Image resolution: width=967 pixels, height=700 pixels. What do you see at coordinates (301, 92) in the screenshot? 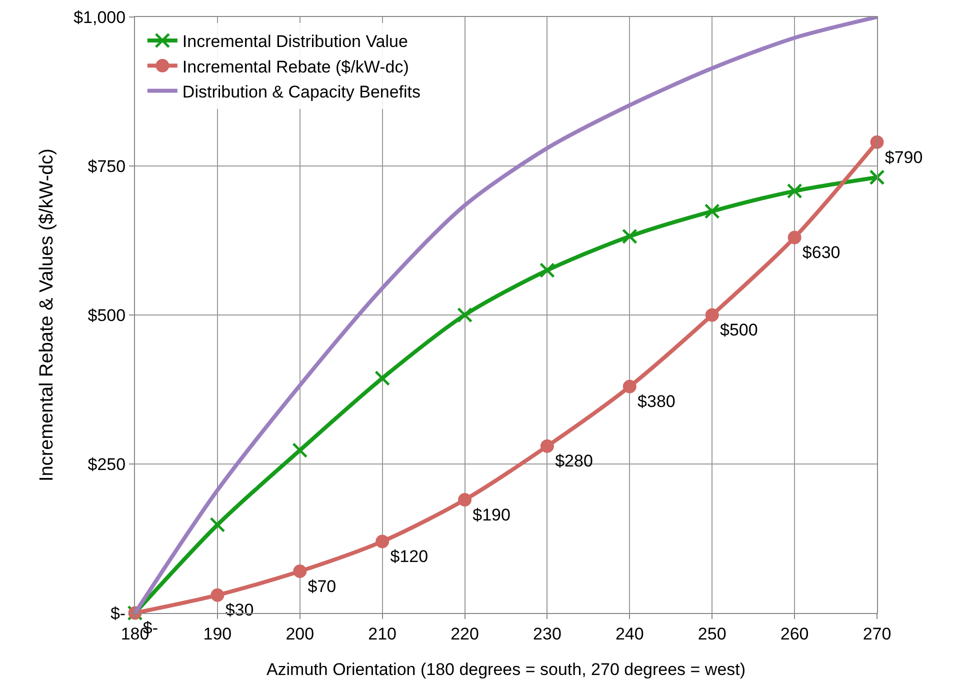
I see `legend-label: Distribution & Capacity Benefits` at bounding box center [301, 92].